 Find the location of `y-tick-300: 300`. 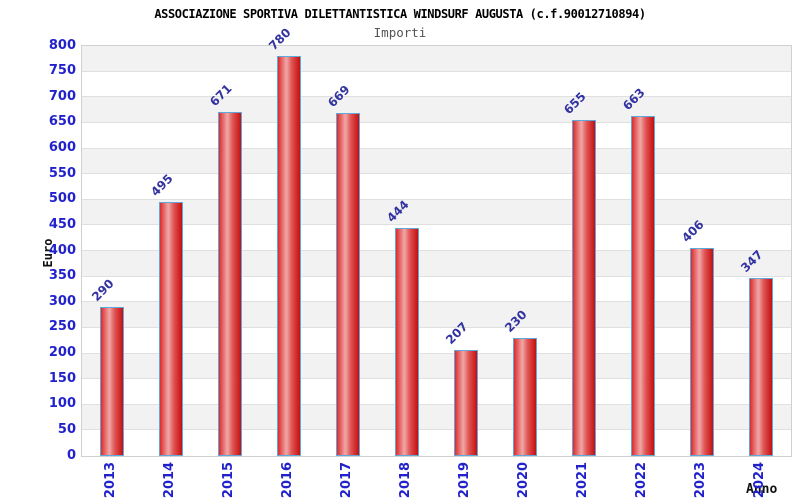

y-tick-300: 300 is located at coordinates (62, 301).